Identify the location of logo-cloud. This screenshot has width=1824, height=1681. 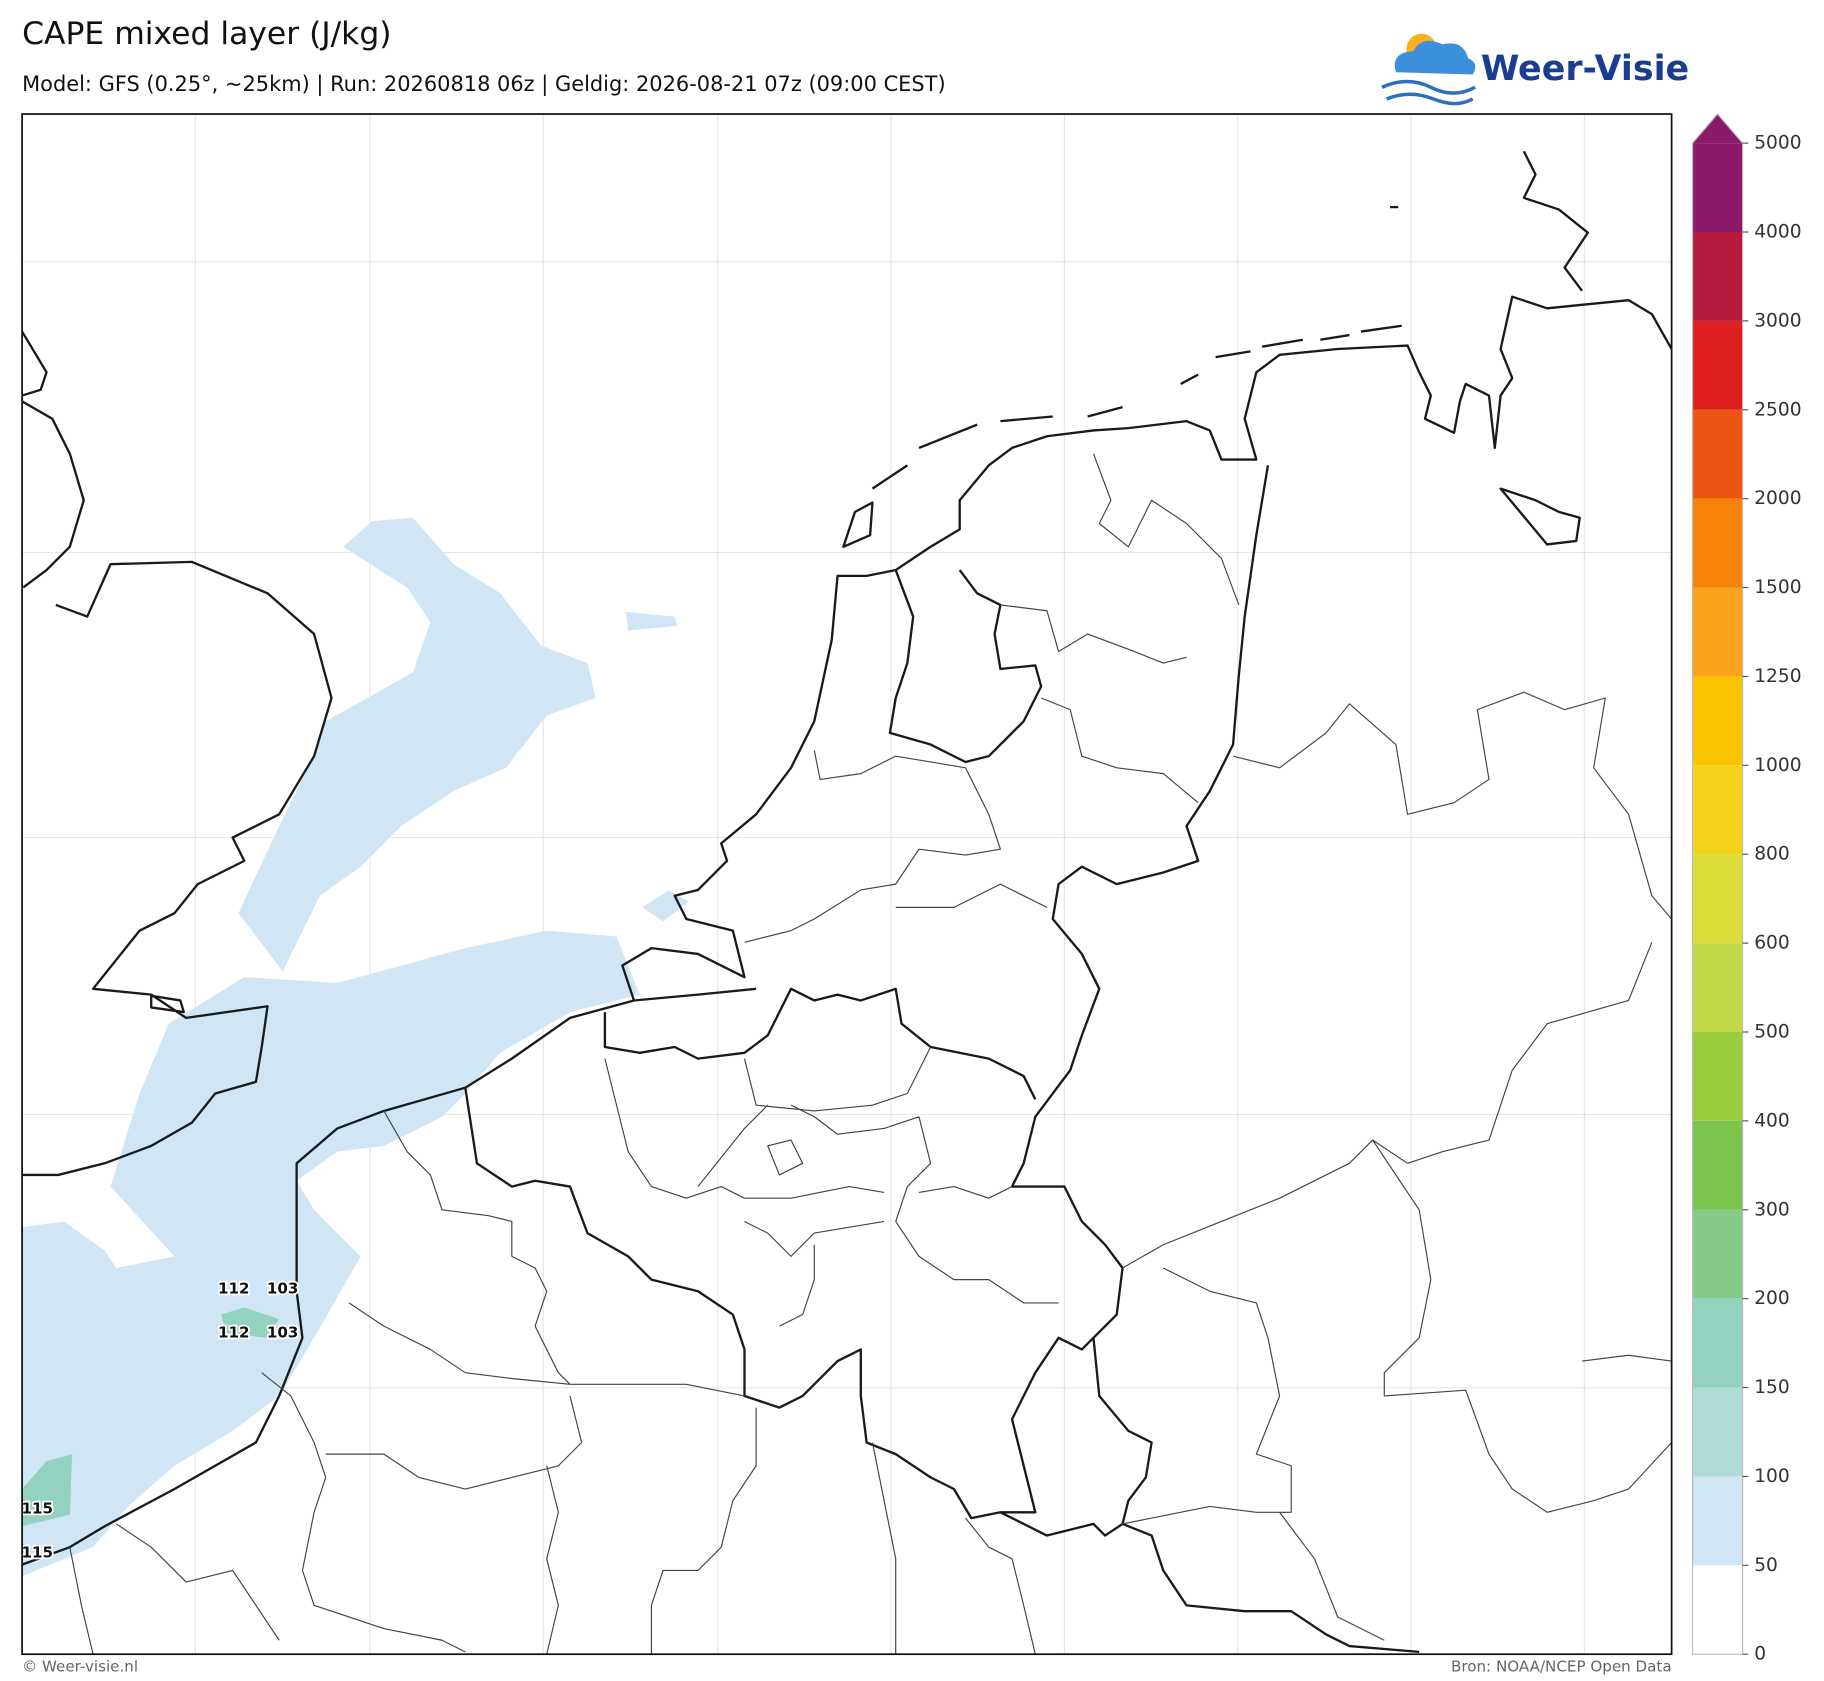
(1435, 57).